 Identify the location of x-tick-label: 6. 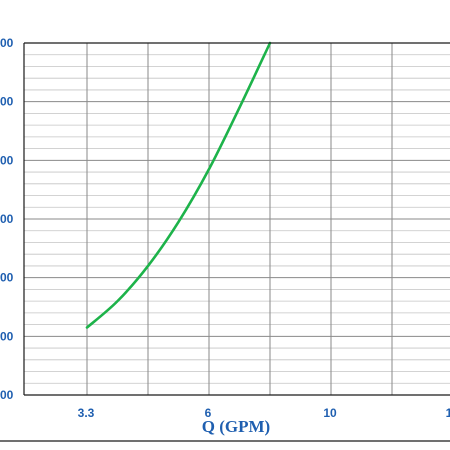
(208, 413).